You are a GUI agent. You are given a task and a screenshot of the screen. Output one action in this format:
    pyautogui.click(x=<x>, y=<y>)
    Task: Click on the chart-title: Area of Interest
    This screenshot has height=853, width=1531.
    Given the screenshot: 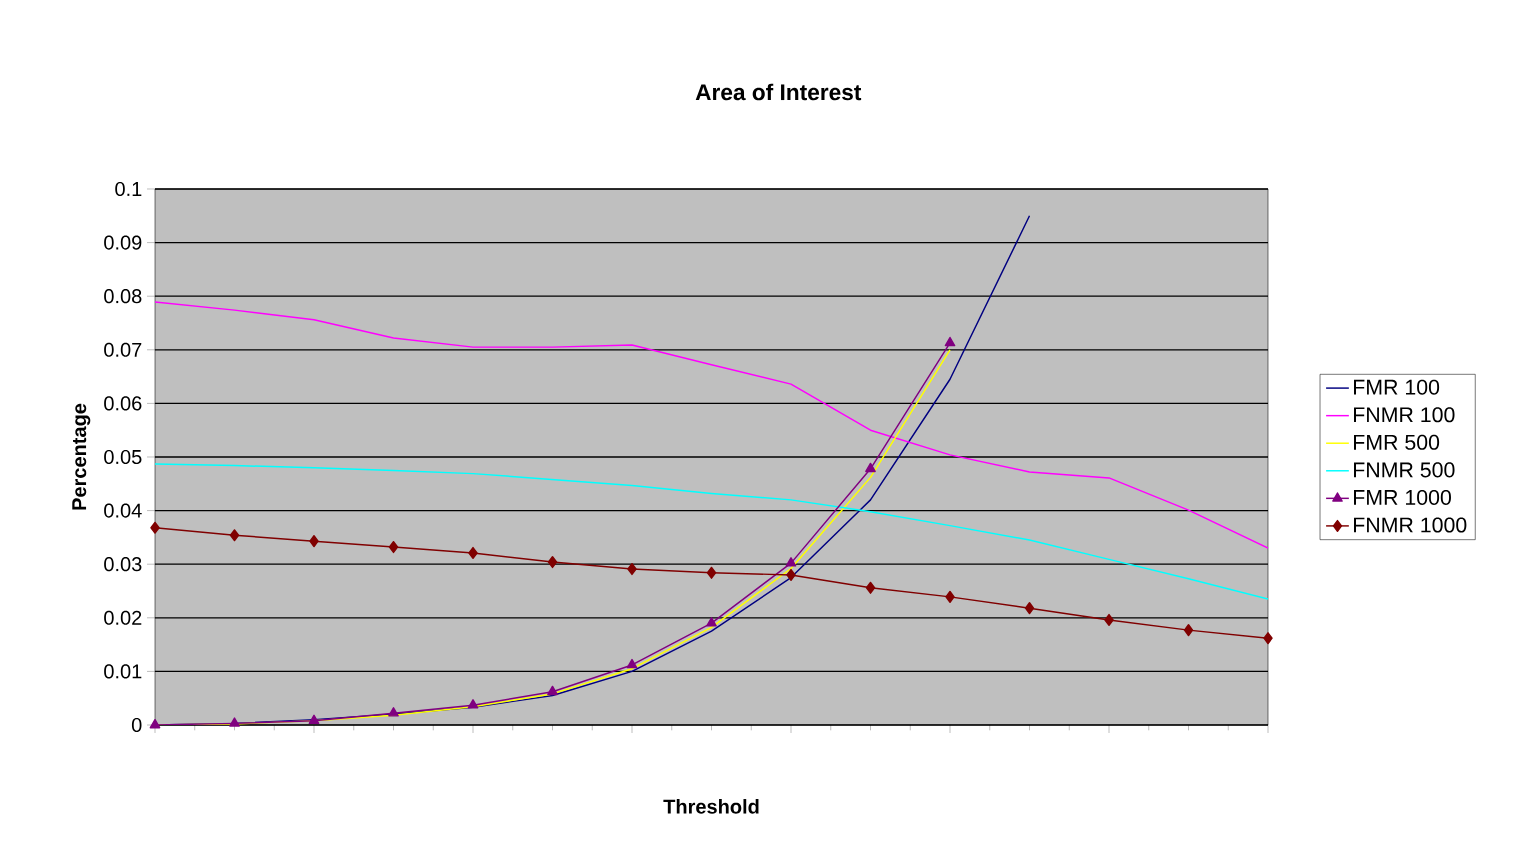 What is the action you would take?
    pyautogui.click(x=778, y=92)
    